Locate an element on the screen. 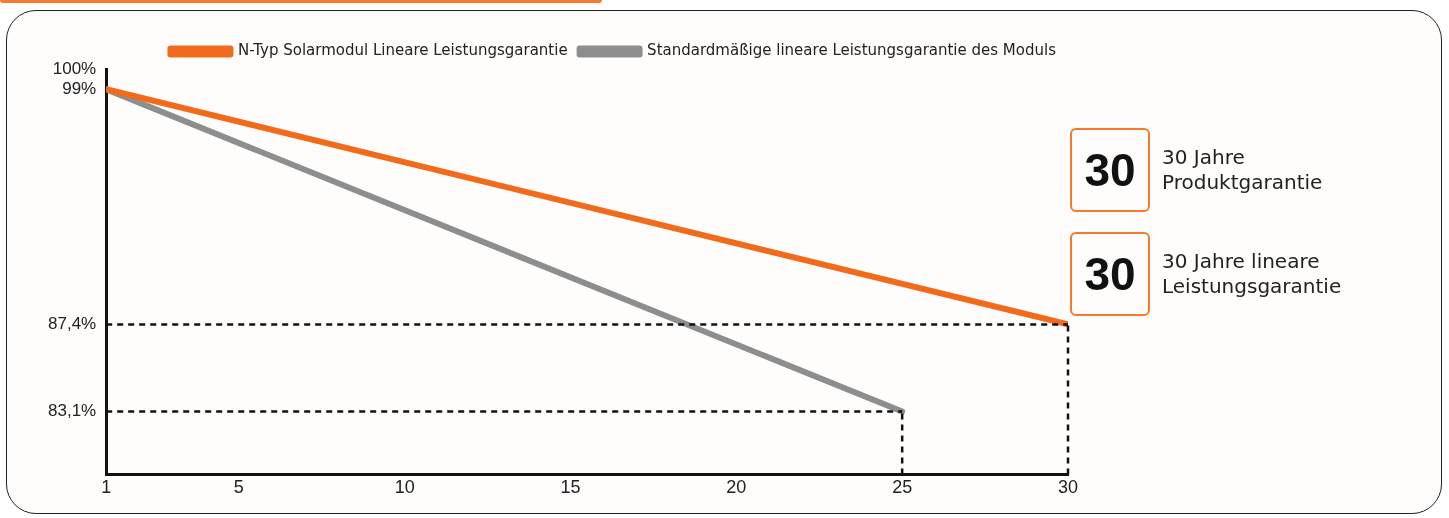  legend-label: N-Typ Solarmodul Lineare Leistungsgarantie is located at coordinates (402, 50).